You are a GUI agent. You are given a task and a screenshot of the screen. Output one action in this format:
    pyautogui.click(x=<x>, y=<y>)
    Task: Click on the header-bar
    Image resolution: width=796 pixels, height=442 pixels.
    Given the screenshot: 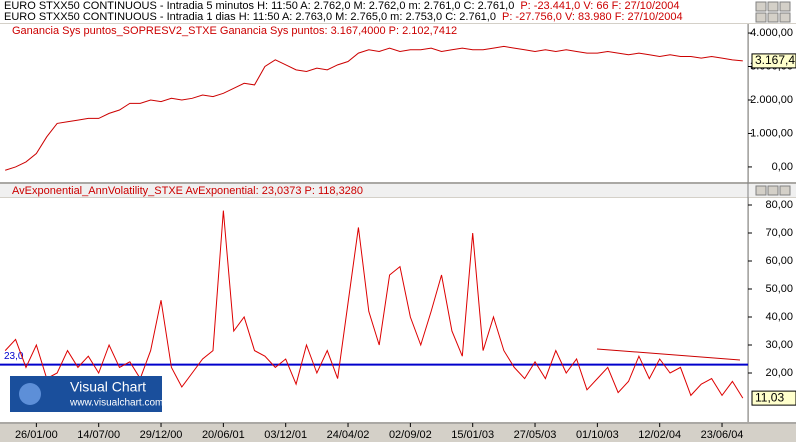 What is the action you would take?
    pyautogui.click(x=398, y=11)
    